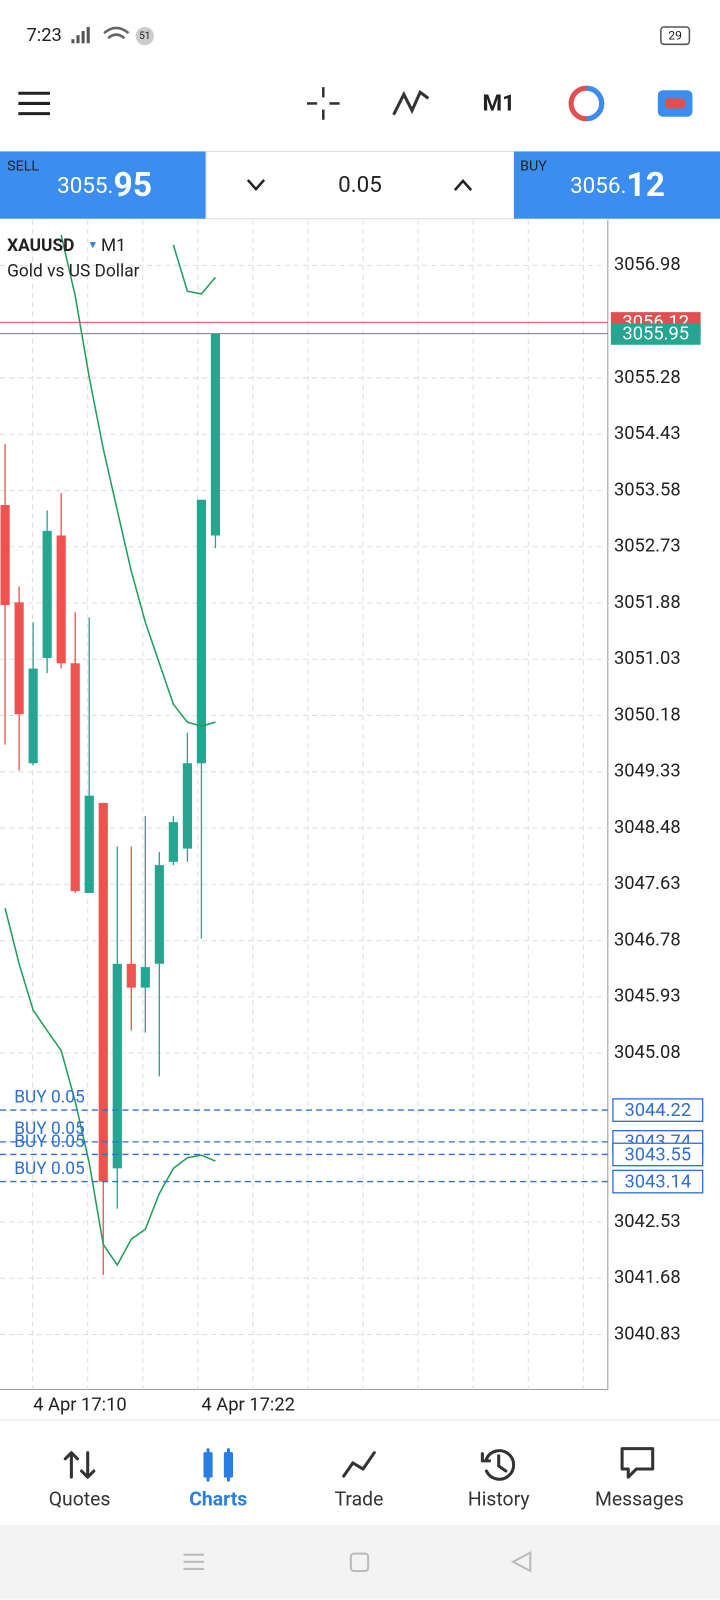  Describe the element at coordinates (73, 271) in the screenshot. I see `symbol-description: Gold vs US Dollar` at that location.